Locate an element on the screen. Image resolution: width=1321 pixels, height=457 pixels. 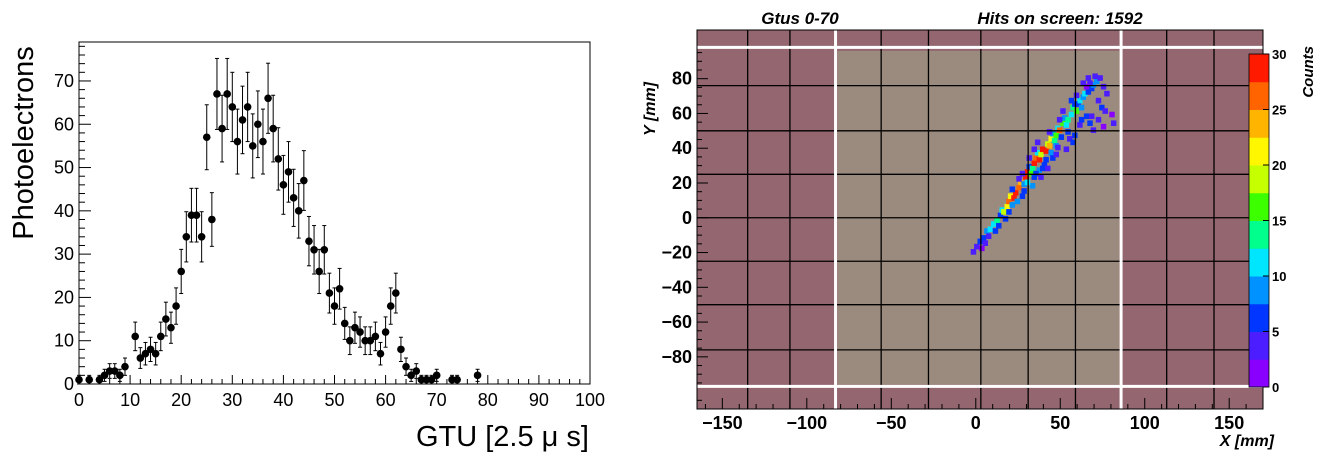
right-x-tick-label: −100 is located at coordinates (807, 423).